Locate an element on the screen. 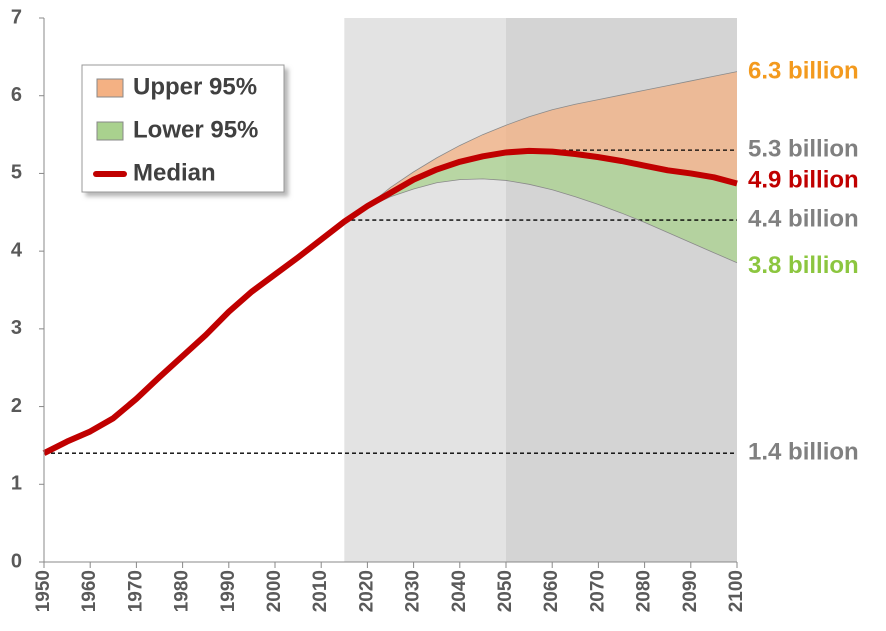 The width and height of the screenshot is (886, 631). y-tick-label: 5 is located at coordinates (16, 173).